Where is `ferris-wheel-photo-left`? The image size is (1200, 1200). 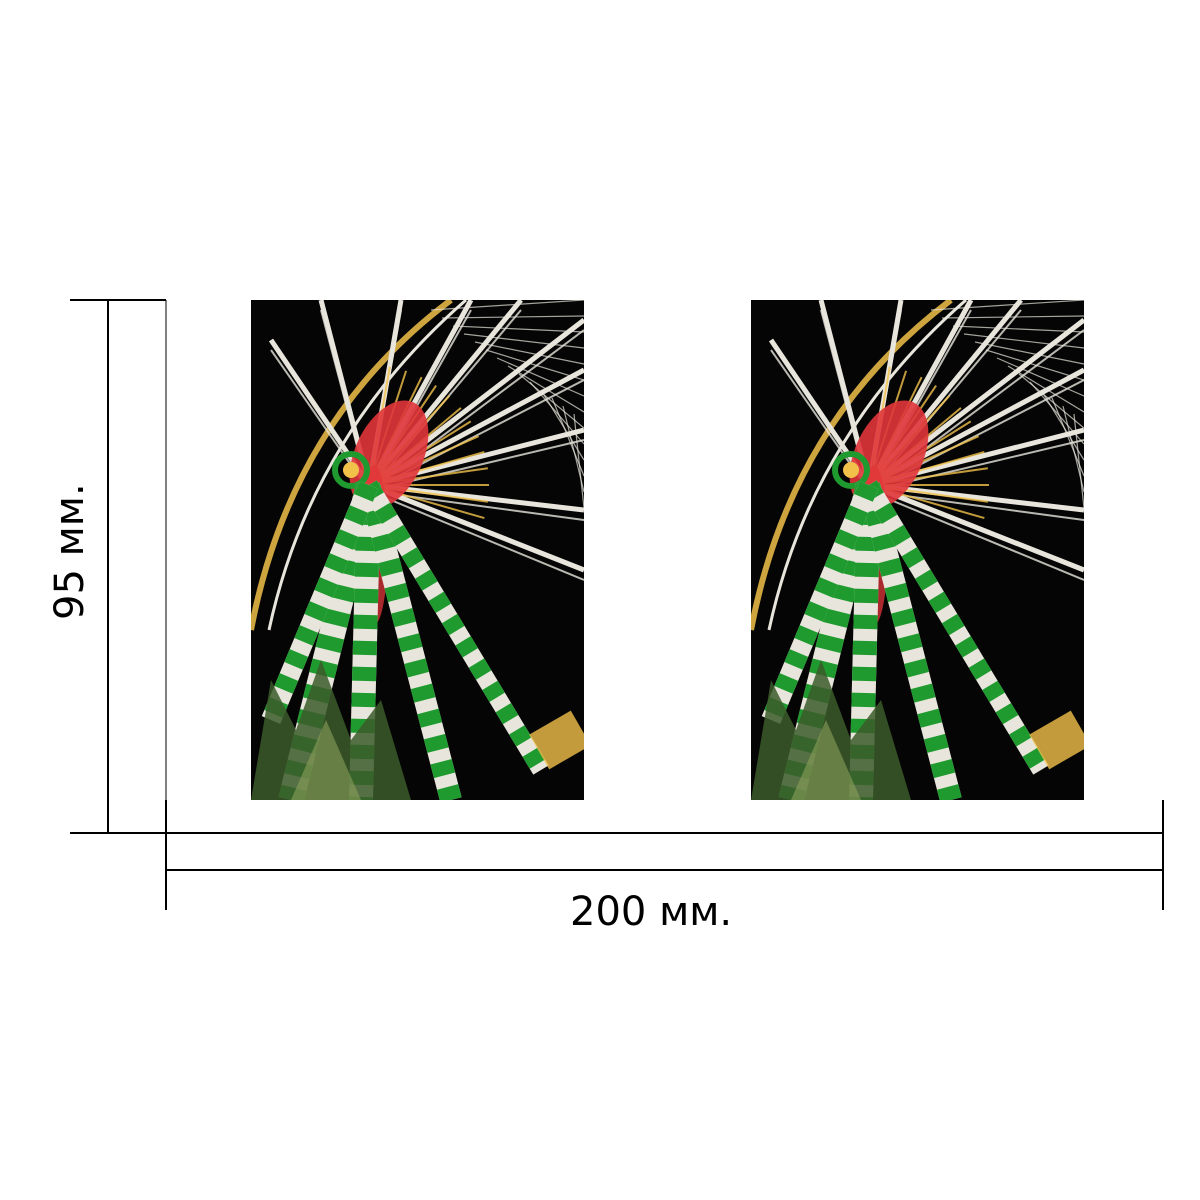 ferris-wheel-photo-left is located at coordinates (417, 550).